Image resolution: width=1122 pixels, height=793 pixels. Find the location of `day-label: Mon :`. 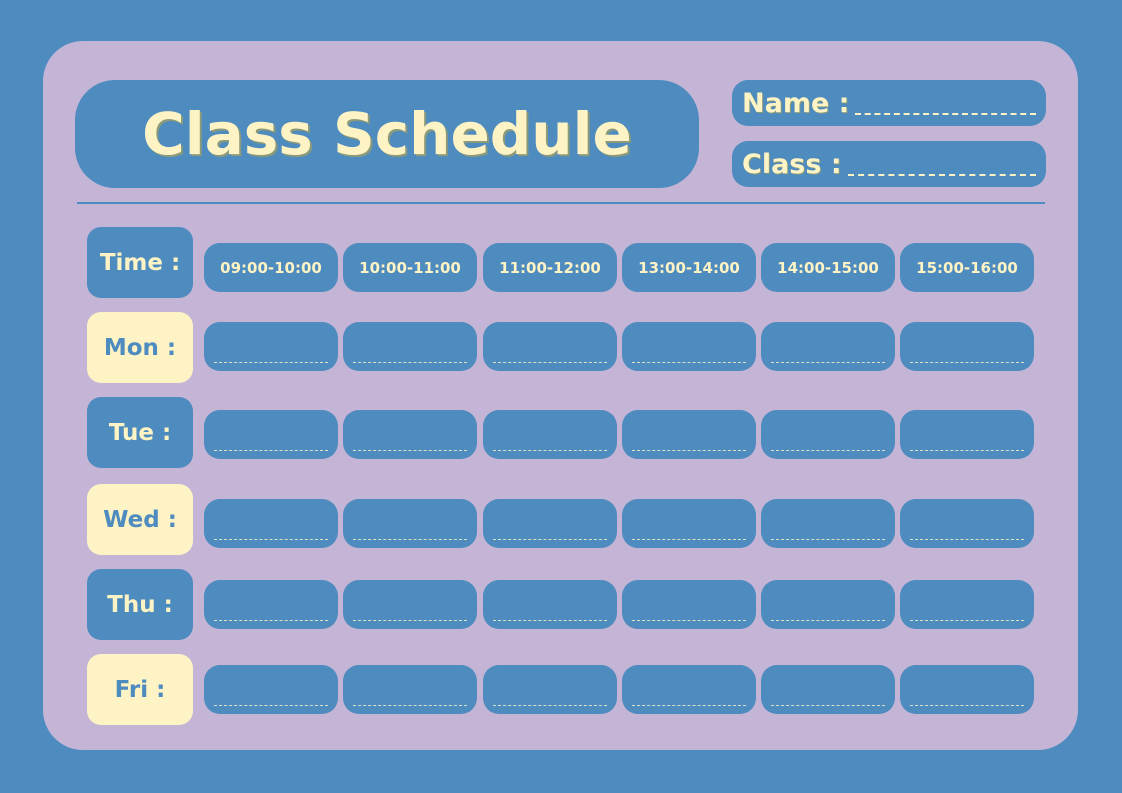

day-label: Mon : is located at coordinates (140, 347).